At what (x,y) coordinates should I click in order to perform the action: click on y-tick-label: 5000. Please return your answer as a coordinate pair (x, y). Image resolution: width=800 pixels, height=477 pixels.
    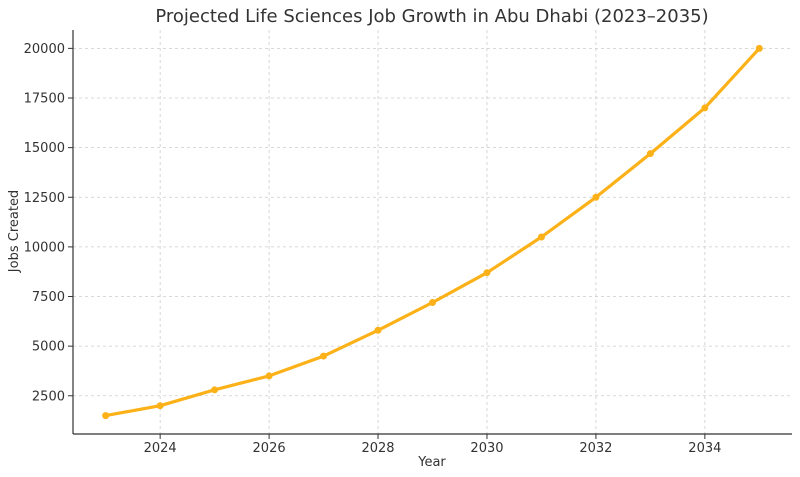
    Looking at the image, I should click on (48, 347).